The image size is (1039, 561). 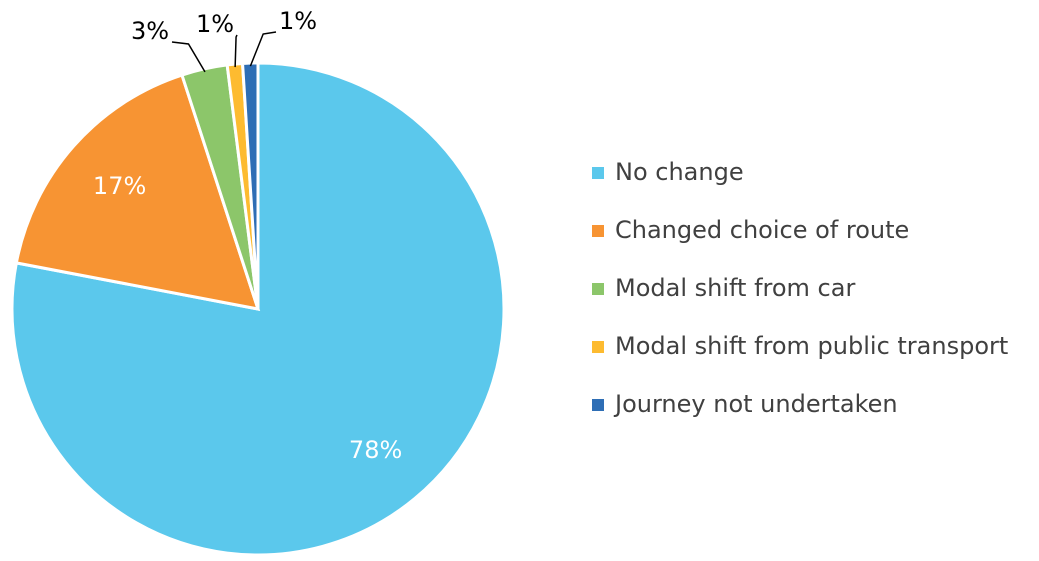 What do you see at coordinates (150, 31) in the screenshot?
I see `data-label: 3%` at bounding box center [150, 31].